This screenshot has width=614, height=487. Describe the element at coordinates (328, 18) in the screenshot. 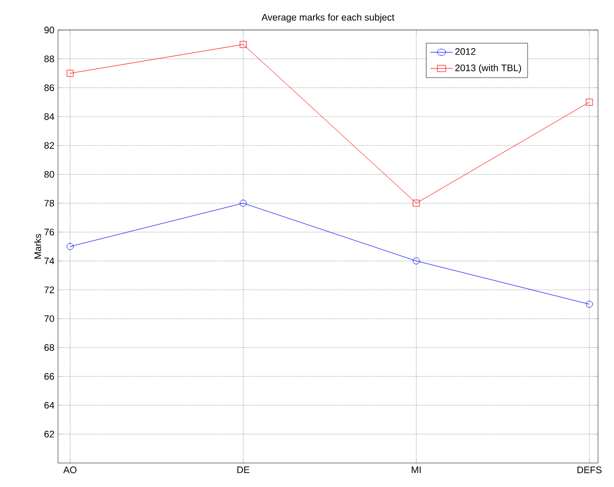

I see `chart-title: Average marks for each subject` at that location.